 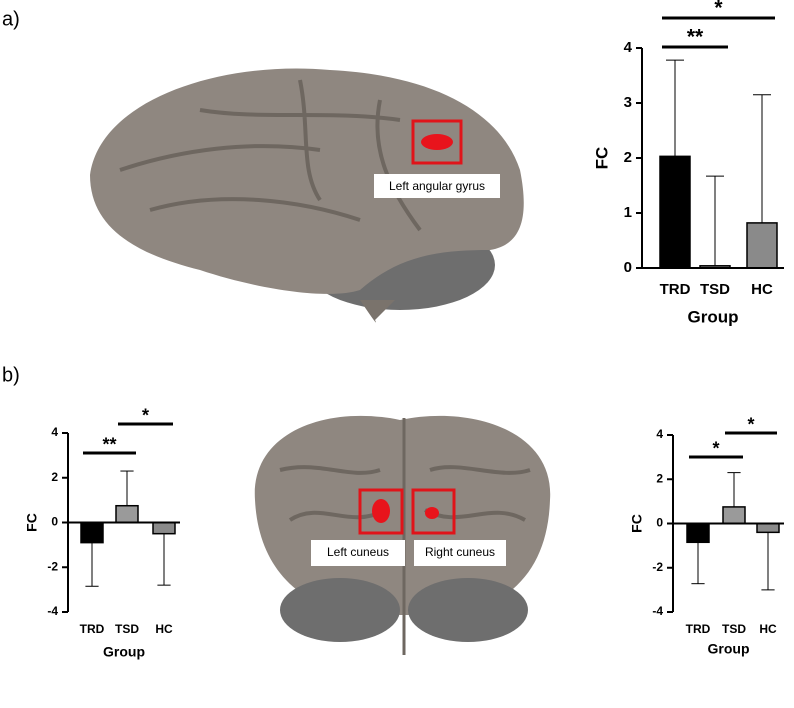 What do you see at coordinates (11, 19) in the screenshot?
I see `panel-label: a)` at bounding box center [11, 19].